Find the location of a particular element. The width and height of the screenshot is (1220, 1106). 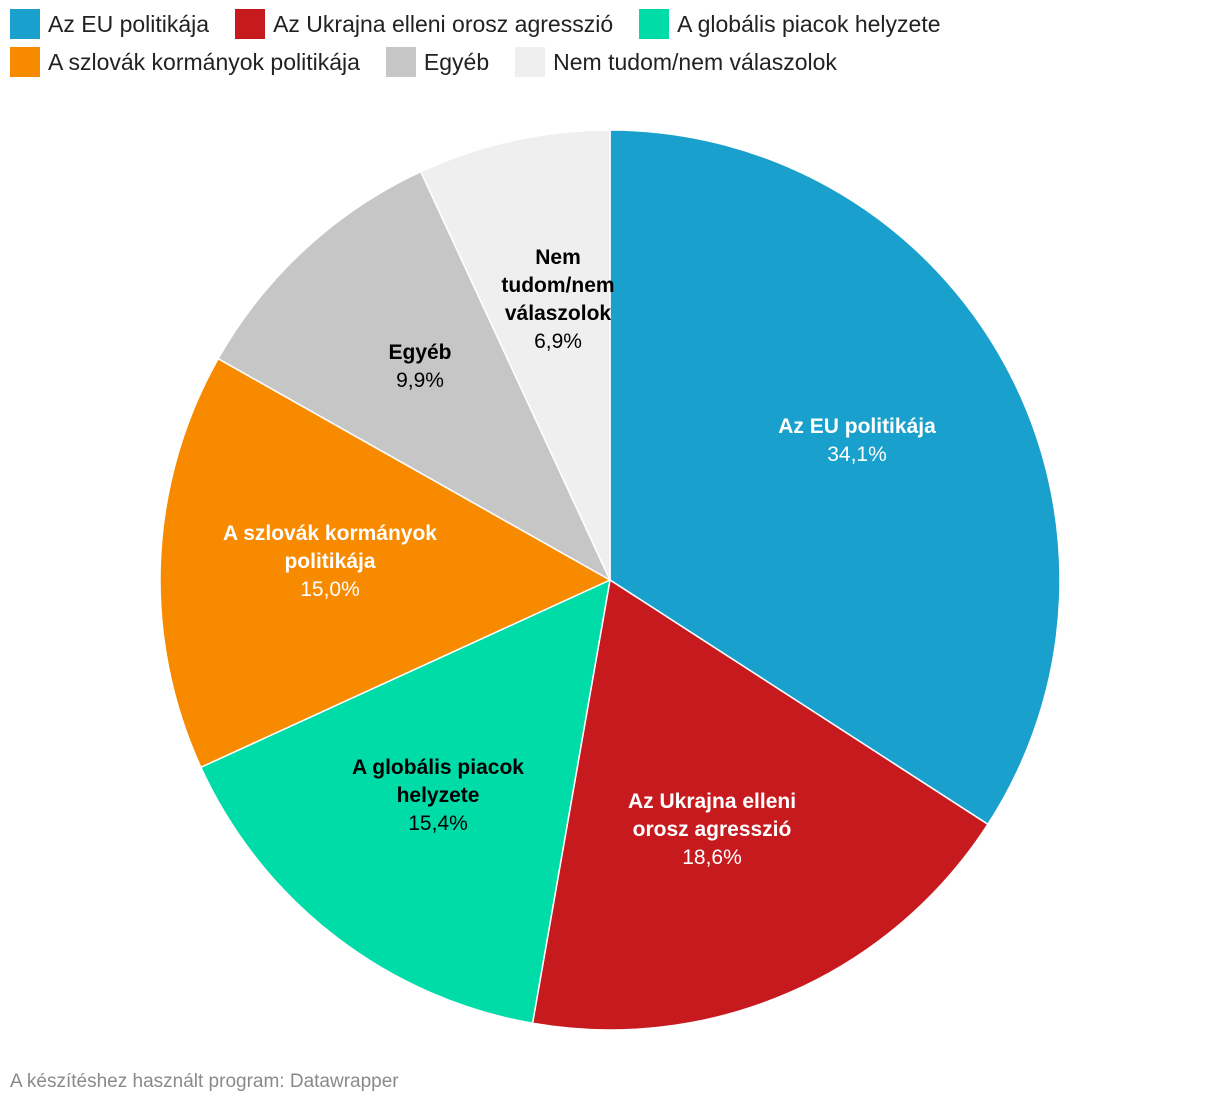

slice-label: tudom/nem is located at coordinates (557, 285).